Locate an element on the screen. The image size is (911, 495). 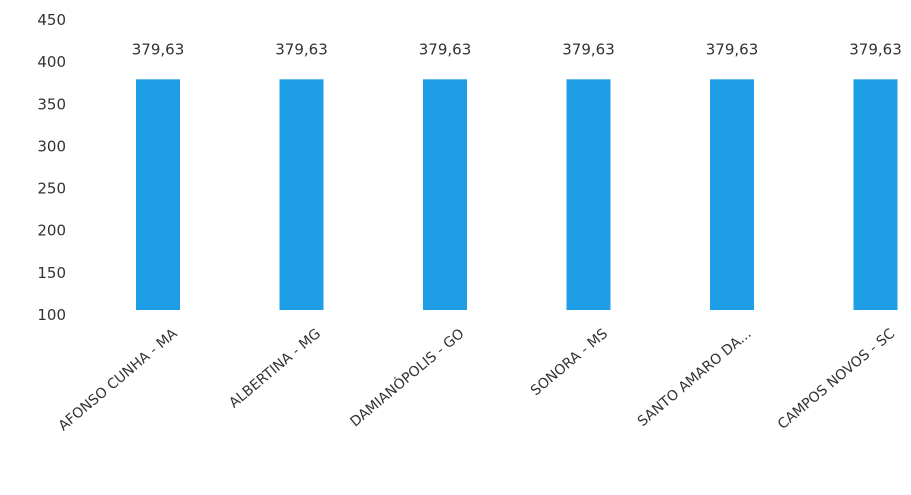
x-tick-label: CAMPOS NOVOS - SC is located at coordinates (836, 379).